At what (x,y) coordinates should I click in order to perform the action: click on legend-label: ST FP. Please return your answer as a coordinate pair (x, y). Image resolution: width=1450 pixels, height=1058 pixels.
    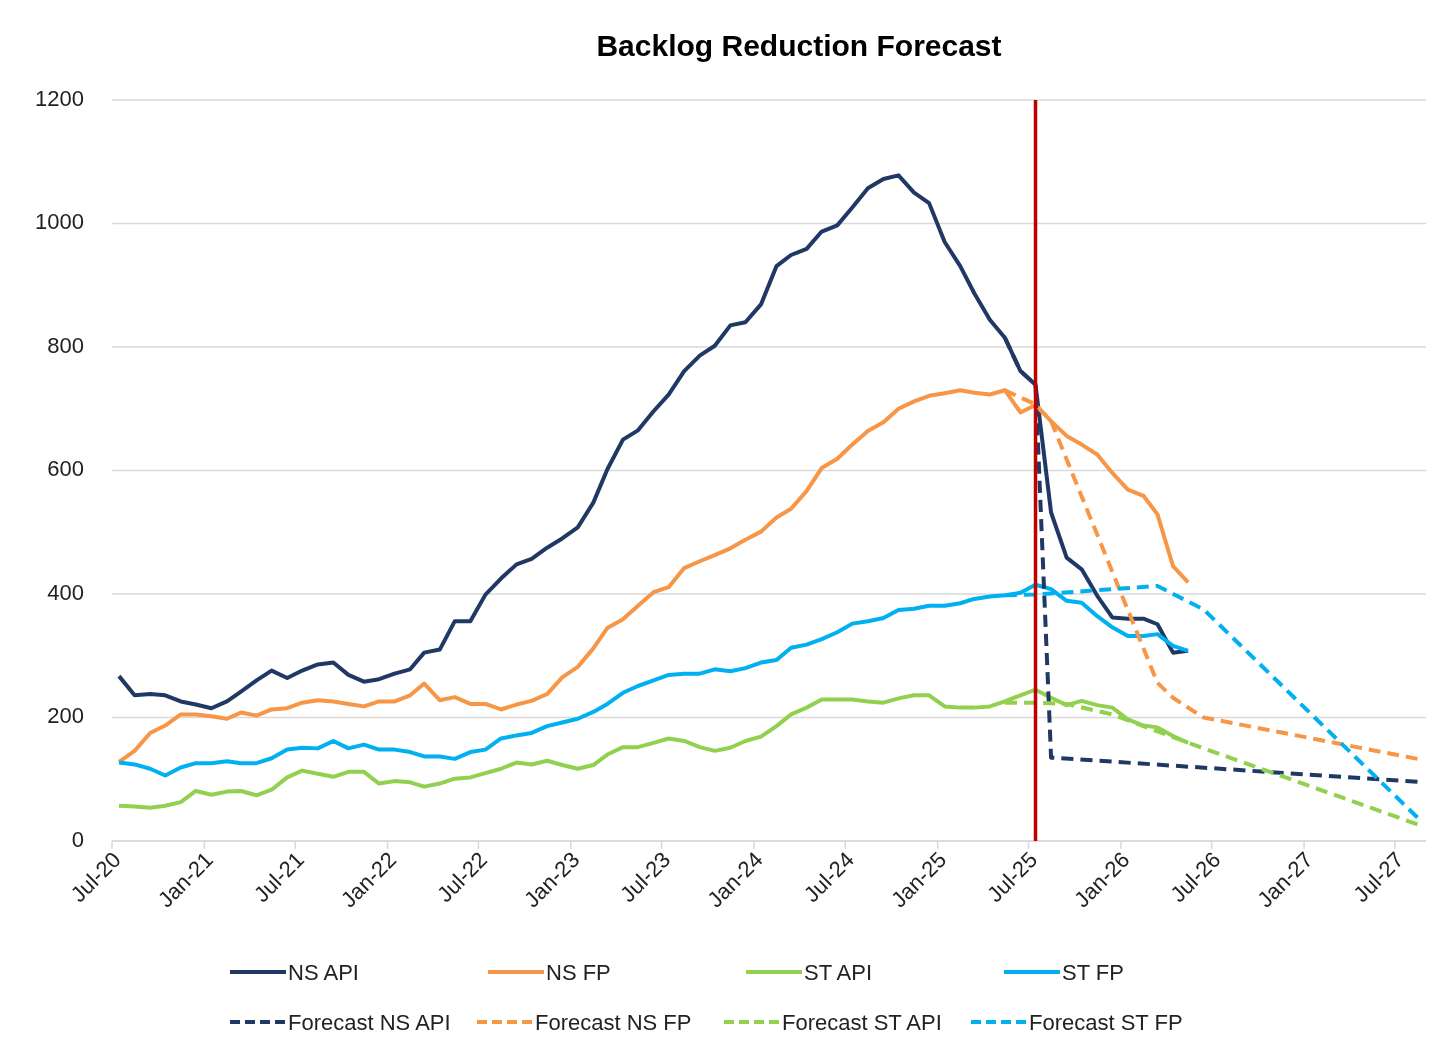
    Looking at the image, I should click on (1093, 972).